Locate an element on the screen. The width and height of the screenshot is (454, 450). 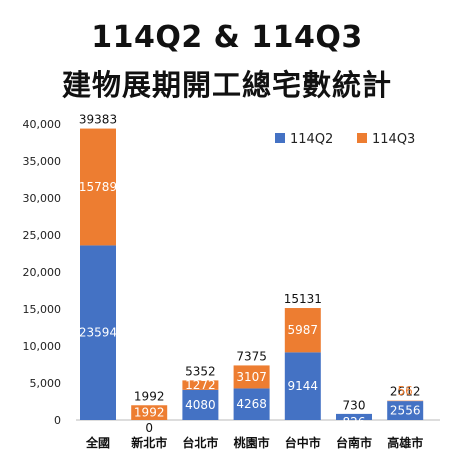
y-tick-label: 40,000 is located at coordinates (42, 124).